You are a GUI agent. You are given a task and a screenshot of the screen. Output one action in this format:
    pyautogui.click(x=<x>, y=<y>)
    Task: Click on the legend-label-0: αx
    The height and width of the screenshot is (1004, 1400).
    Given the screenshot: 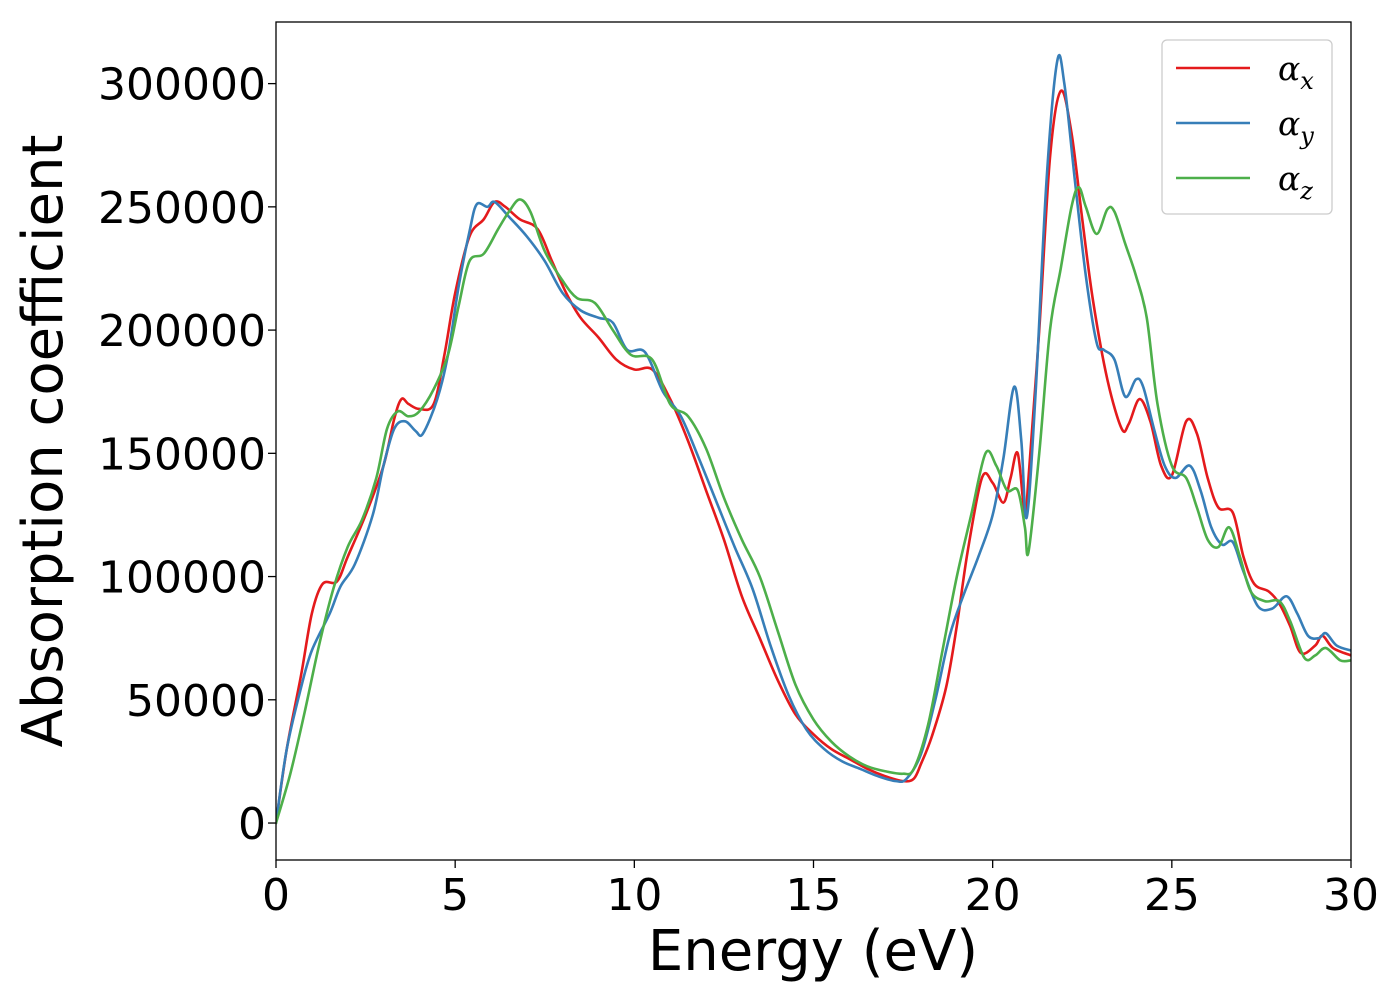 What is the action you would take?
    pyautogui.click(x=1296, y=72)
    